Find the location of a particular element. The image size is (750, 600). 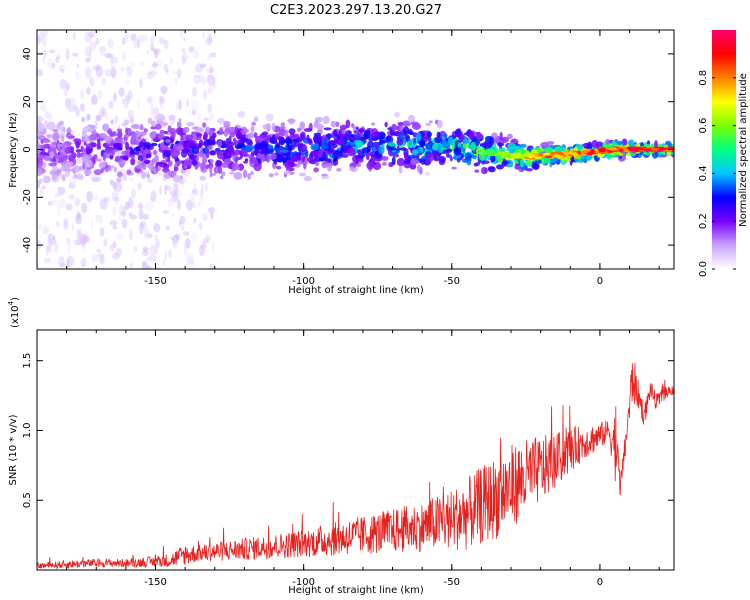

spectrogram-y-tick-label: 20 is located at coordinates (27, 101).